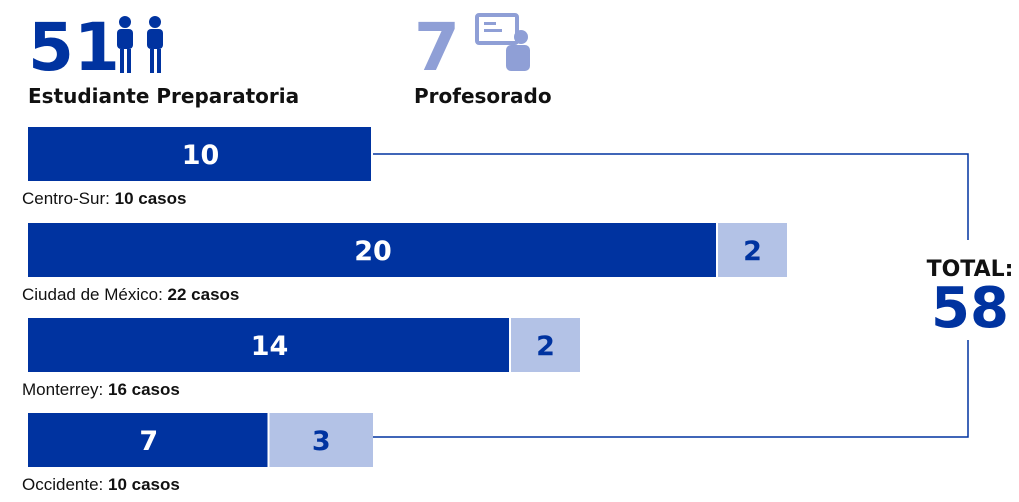 Image resolution: width=1019 pixels, height=502 pixels. What do you see at coordinates (62, 389) in the screenshot?
I see `category-name: Monterrey:` at bounding box center [62, 389].